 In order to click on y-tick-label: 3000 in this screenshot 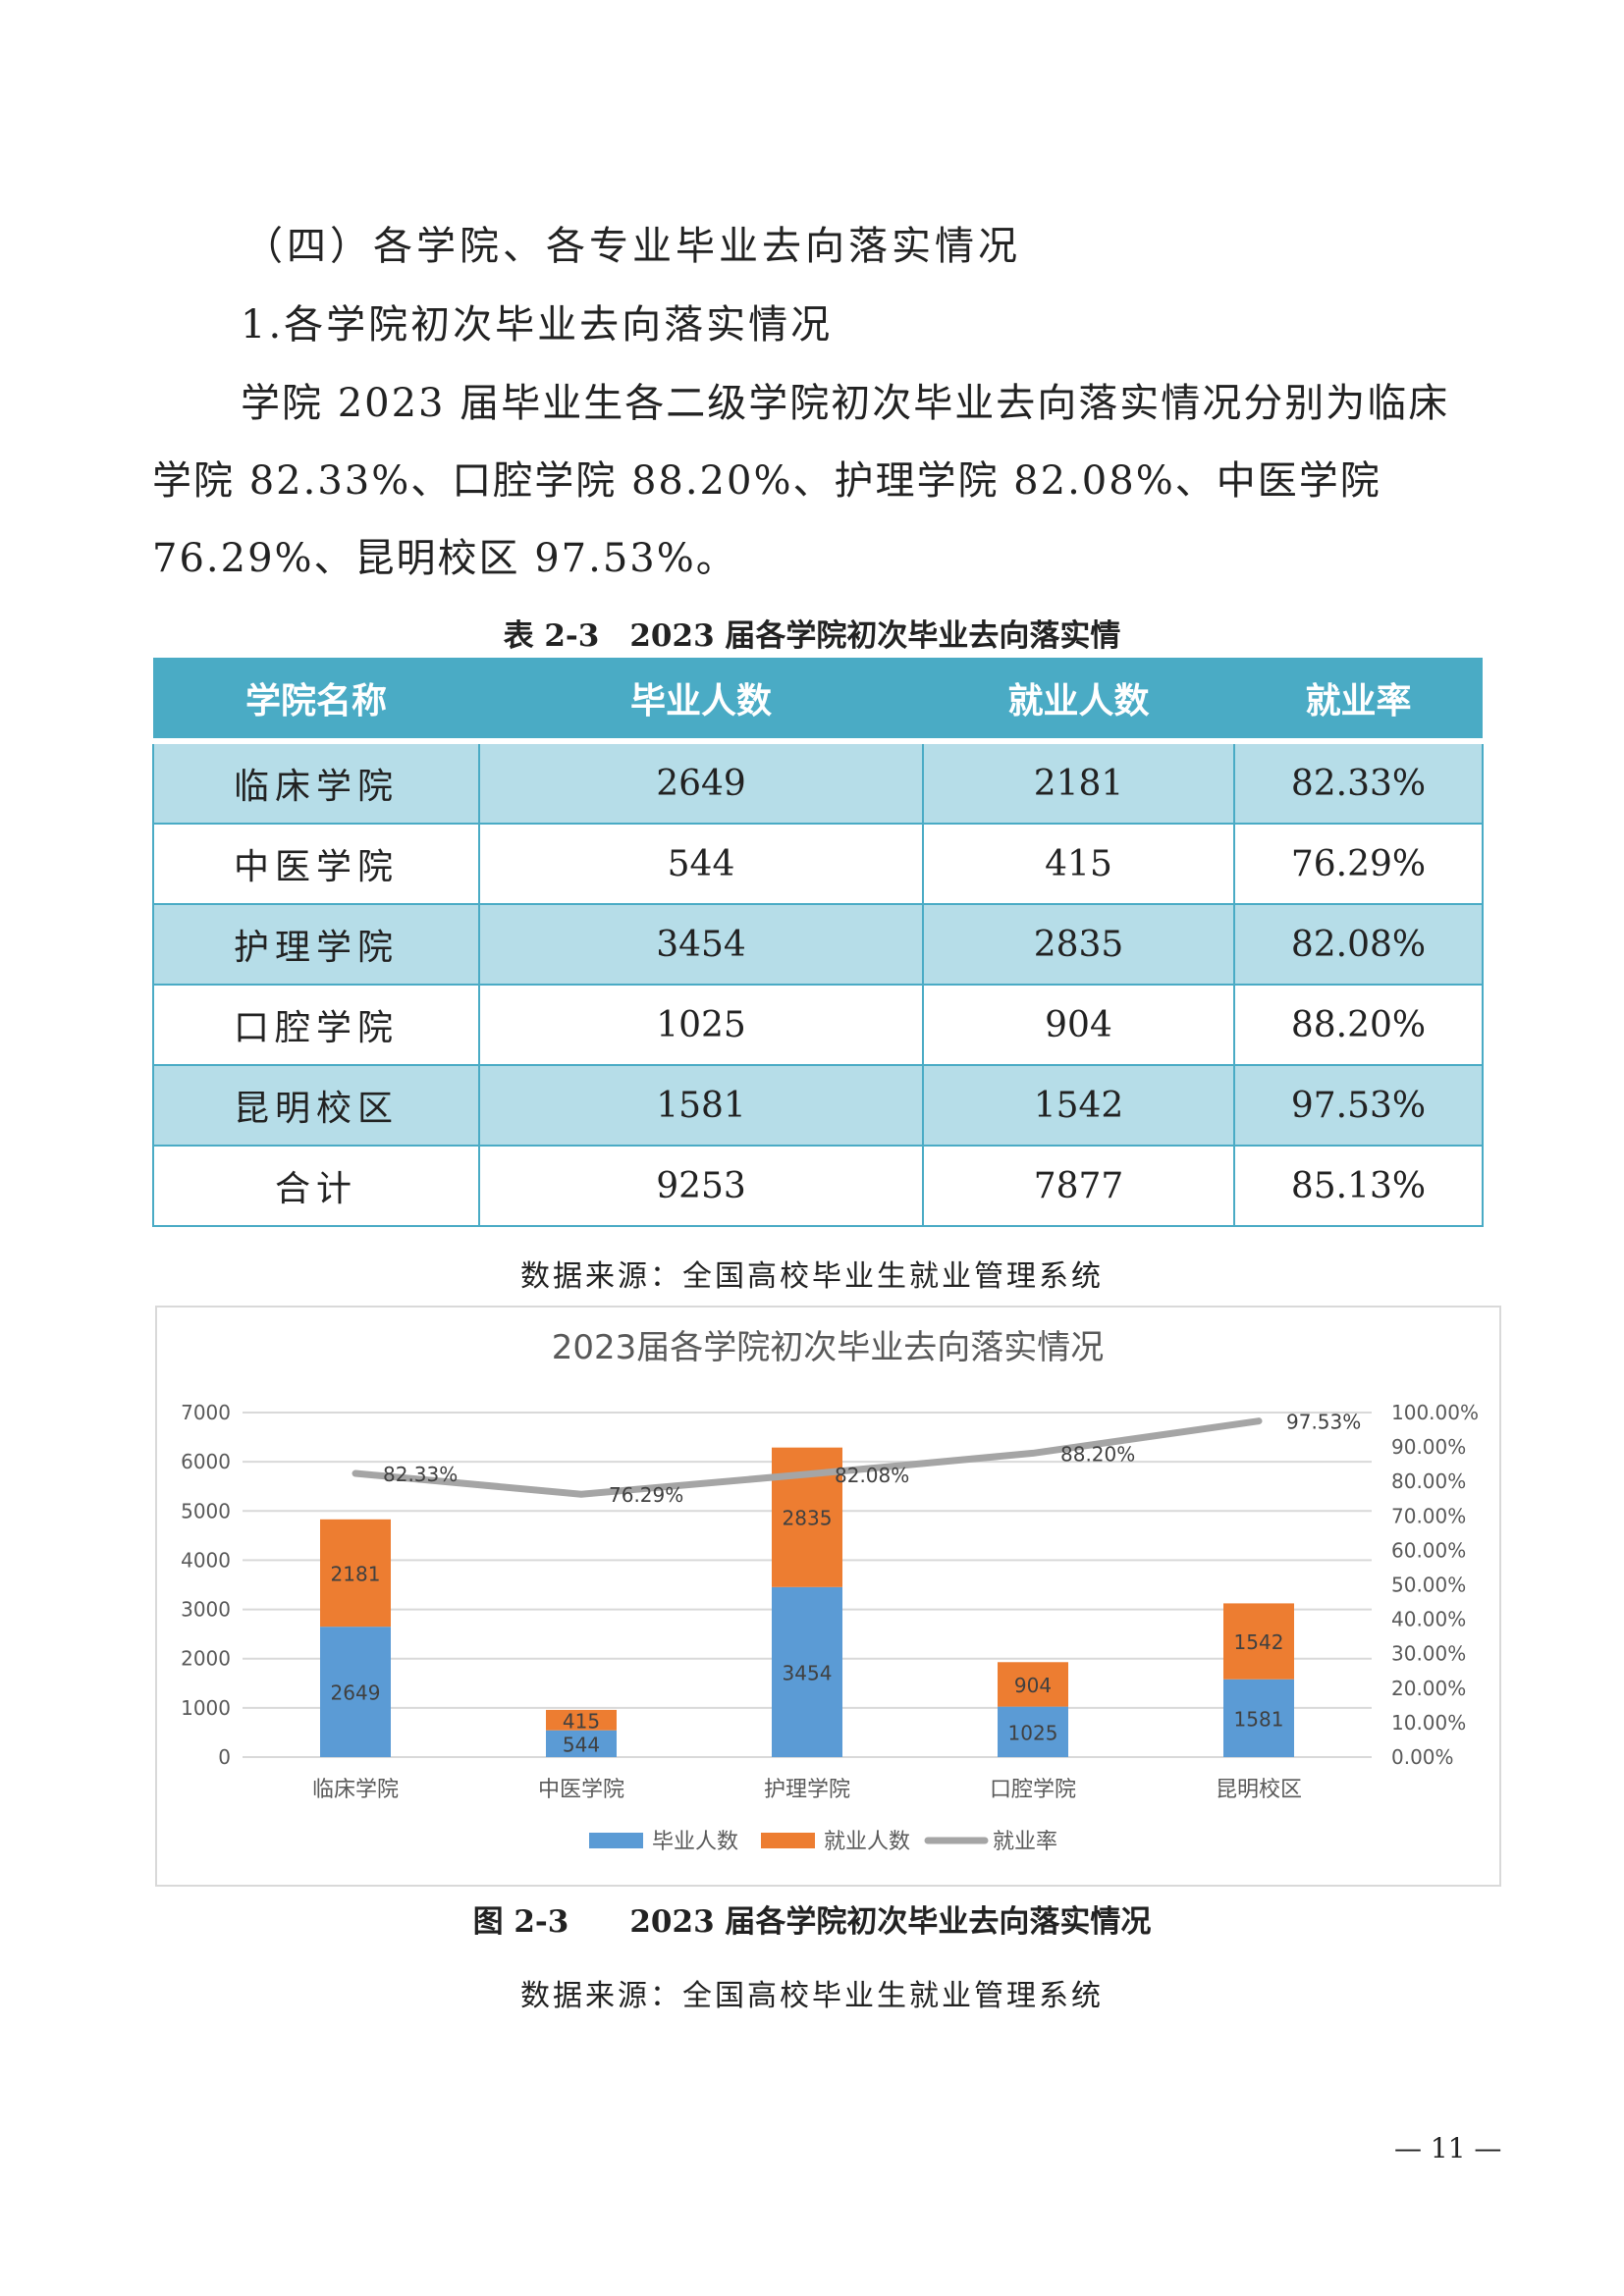, I will do `click(206, 1610)`.